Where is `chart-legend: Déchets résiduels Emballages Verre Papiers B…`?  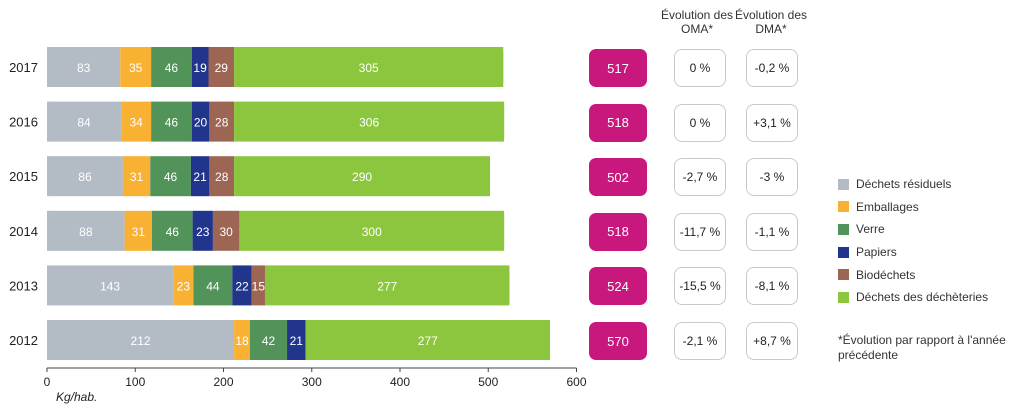
chart-legend: Déchets résiduels Emballages Verre Papiers B… is located at coordinates (913, 241).